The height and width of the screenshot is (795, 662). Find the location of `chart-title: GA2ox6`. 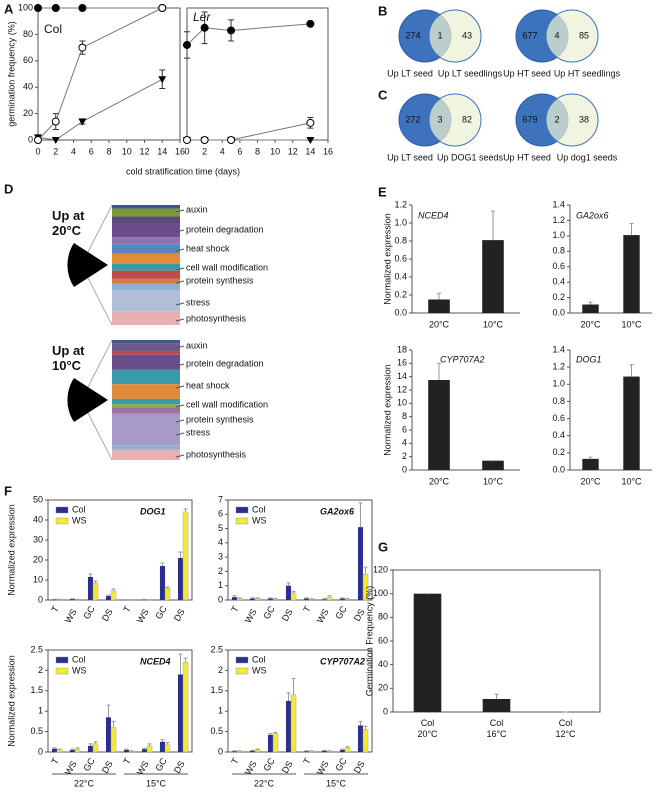

chart-title: GA2ox6 is located at coordinates (592, 215).